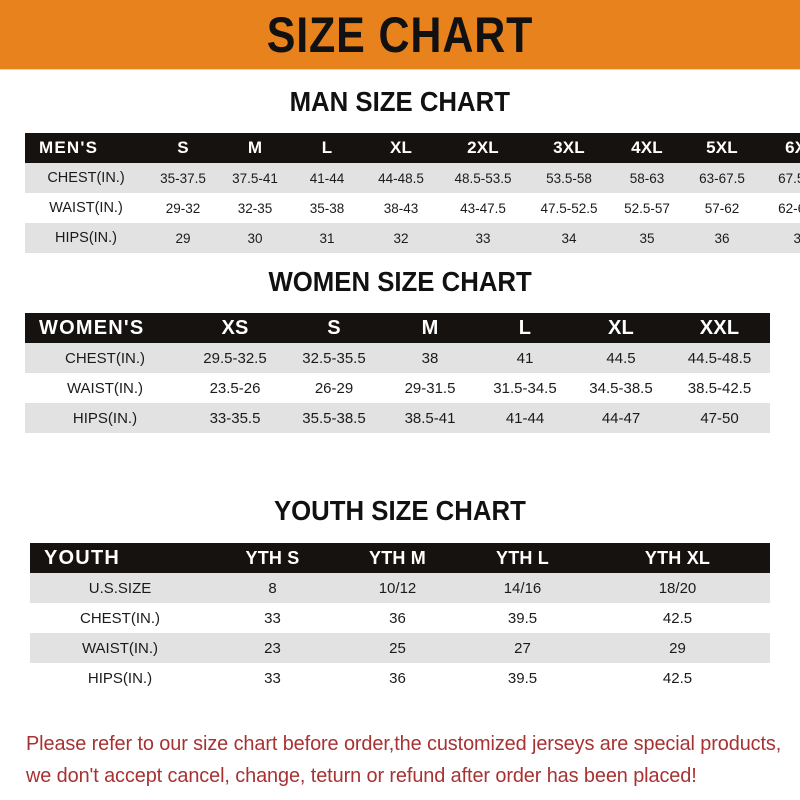 The image size is (800, 800). I want to click on women-measurement-cell: 41, so click(525, 358).